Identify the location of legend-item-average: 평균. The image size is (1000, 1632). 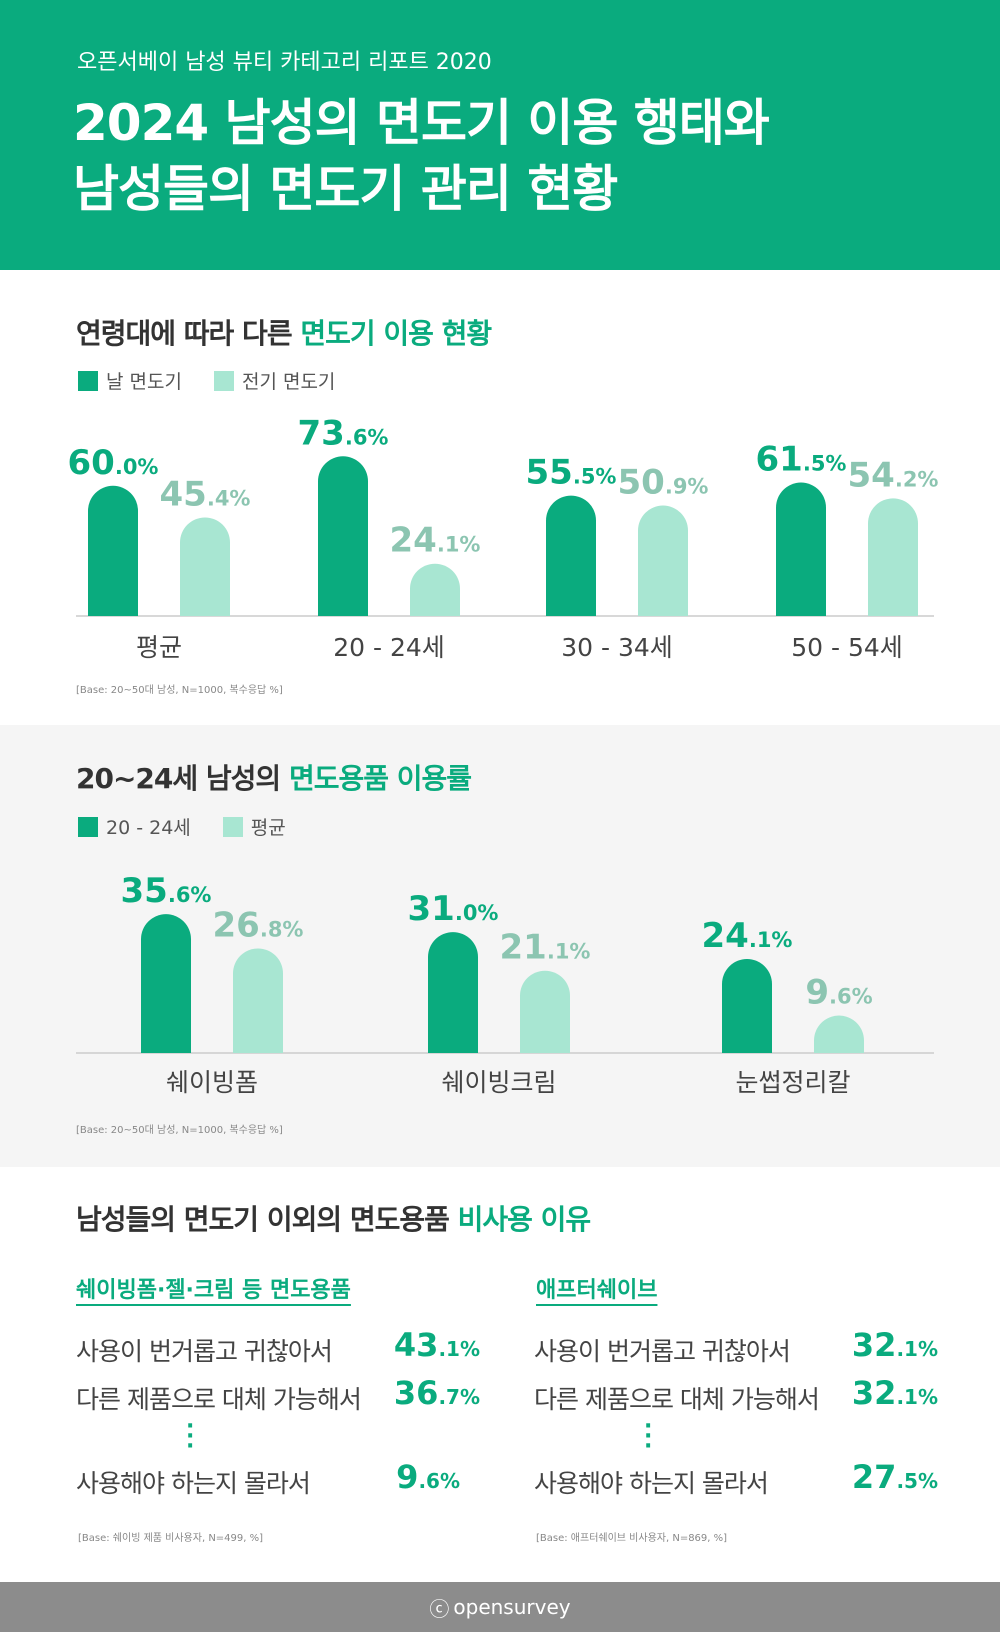
(254, 826).